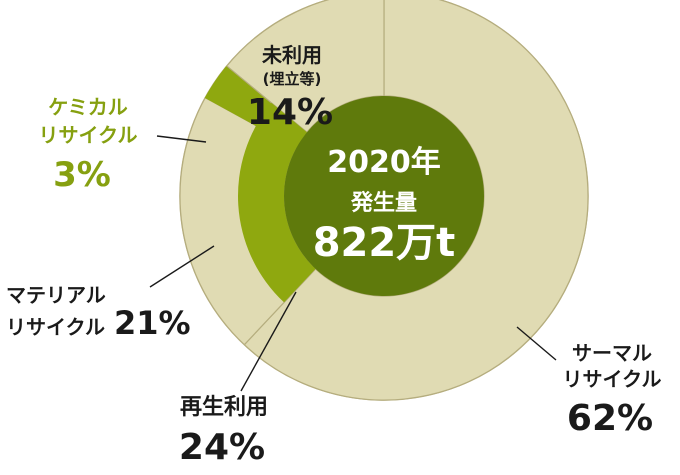 Image resolution: width=680 pixels, height=475 pixels. What do you see at coordinates (87, 107) in the screenshot?
I see `chemical-label-line1: ケミカル` at bounding box center [87, 107].